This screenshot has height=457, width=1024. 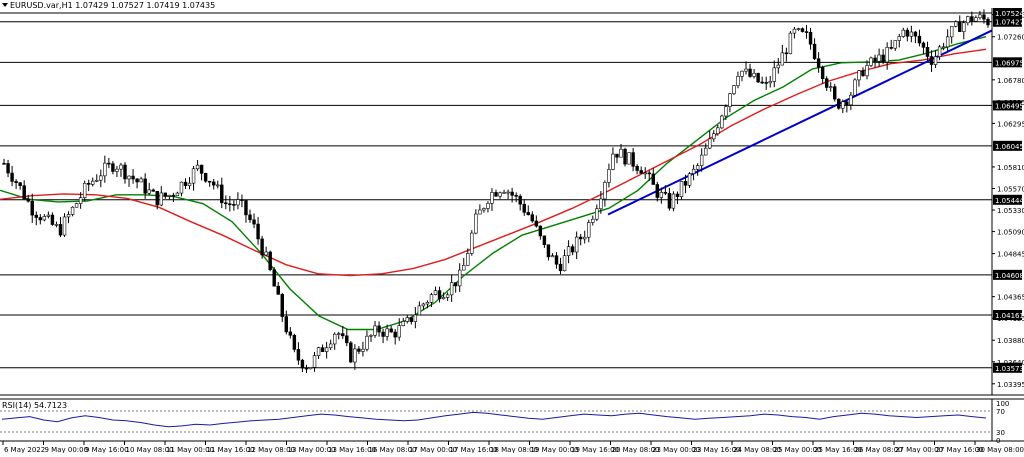 I want to click on time-tick-label: 17 May 00:00, so click(x=433, y=449).